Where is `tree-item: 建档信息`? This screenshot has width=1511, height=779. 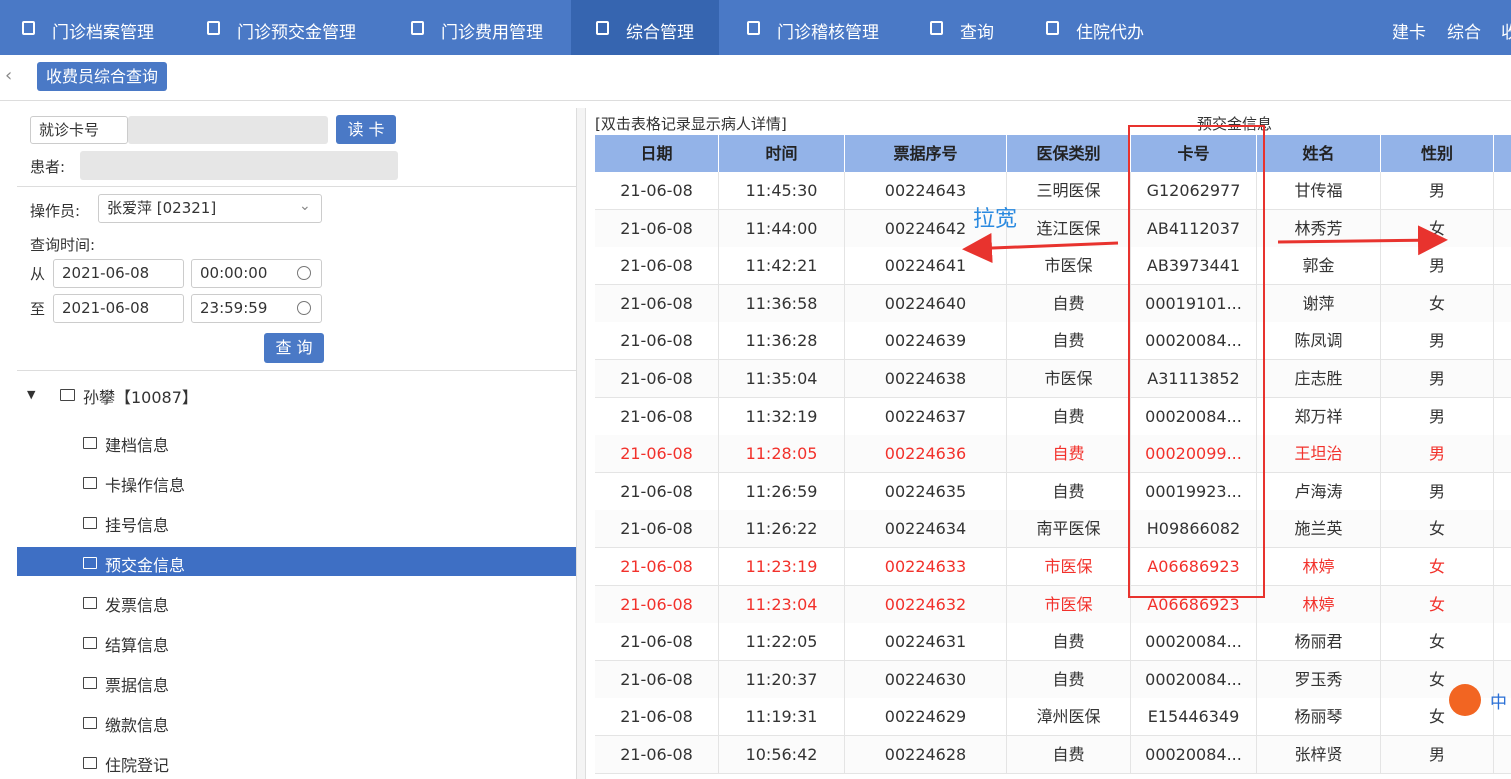 tree-item: 建档信息 is located at coordinates (137, 445).